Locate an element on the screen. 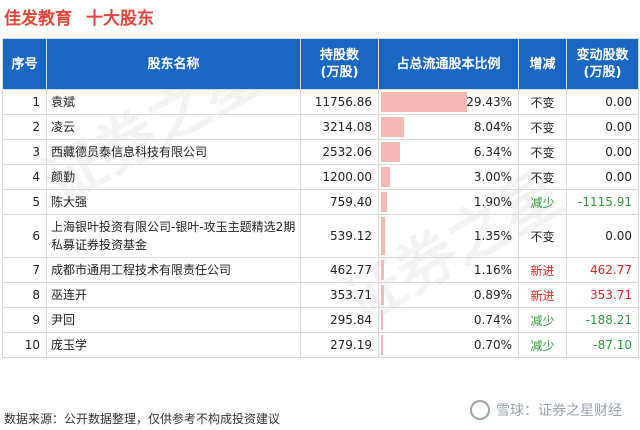 The image size is (640, 430). table-row: 7 成都市通用工程技术有限责任公司 462.77 1.16% 新进 462.77 is located at coordinates (320, 270).